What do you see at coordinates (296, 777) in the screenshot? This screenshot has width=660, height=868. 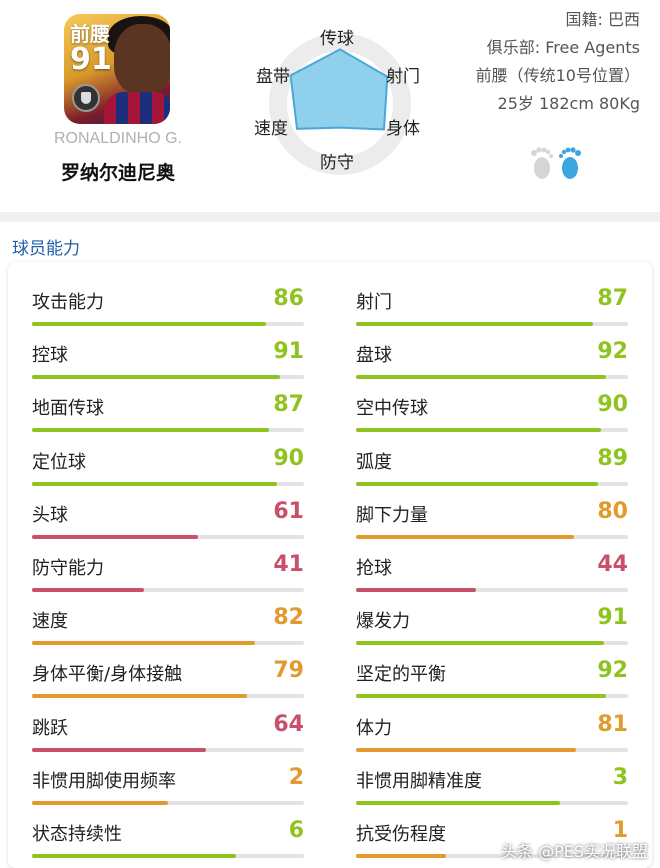 I see `stat-value: 2` at bounding box center [296, 777].